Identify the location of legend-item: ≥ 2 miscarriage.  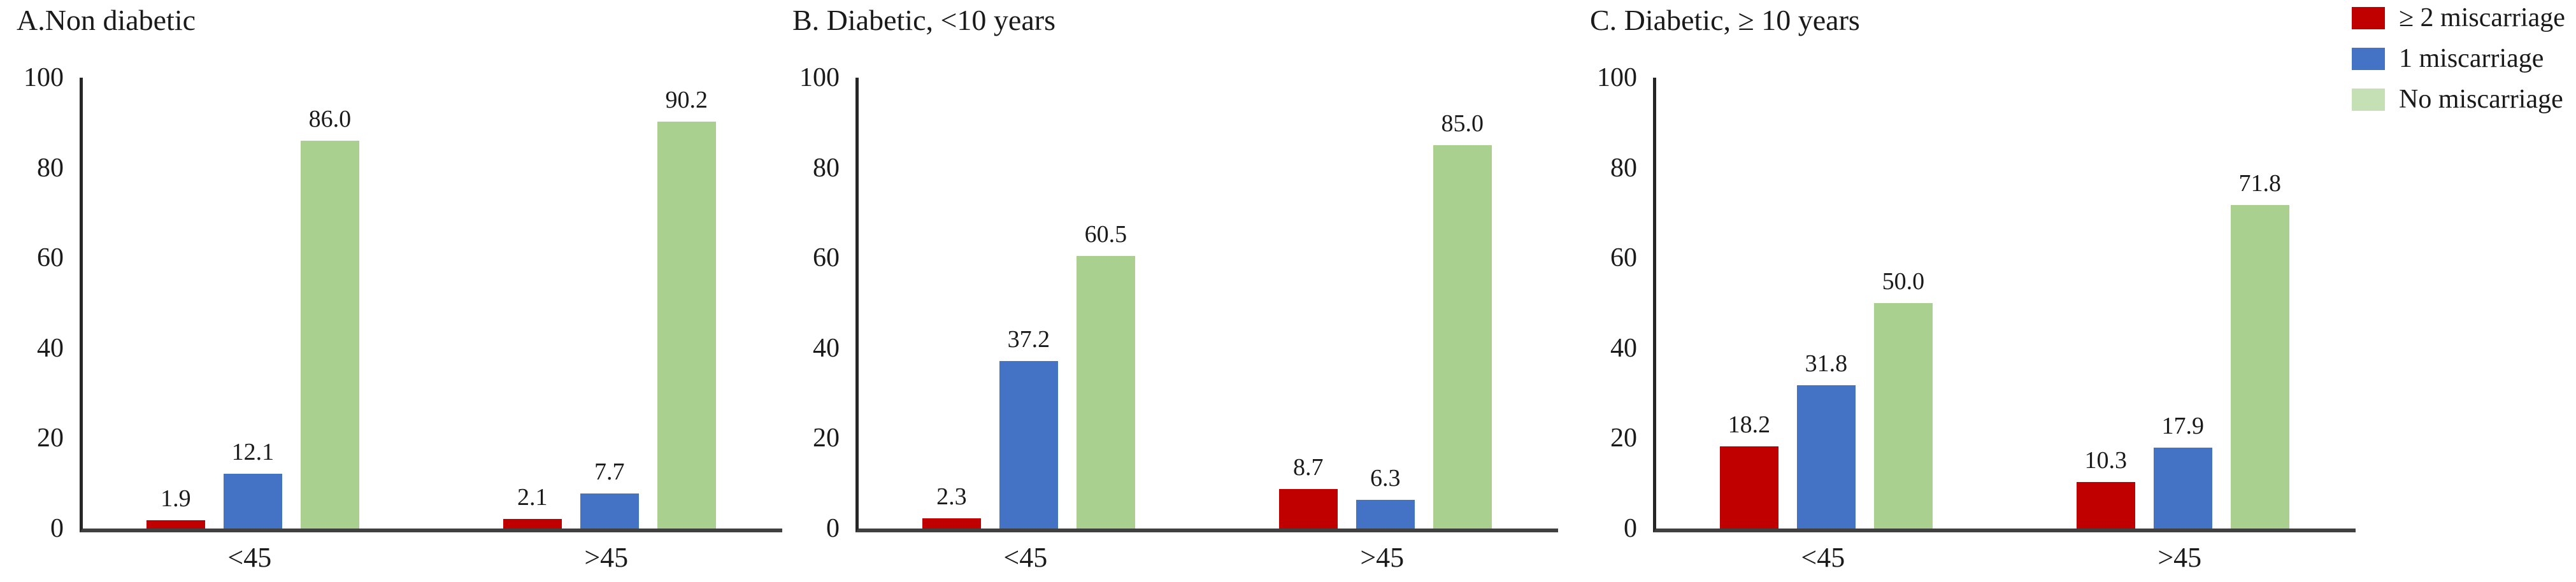
(2458, 17).